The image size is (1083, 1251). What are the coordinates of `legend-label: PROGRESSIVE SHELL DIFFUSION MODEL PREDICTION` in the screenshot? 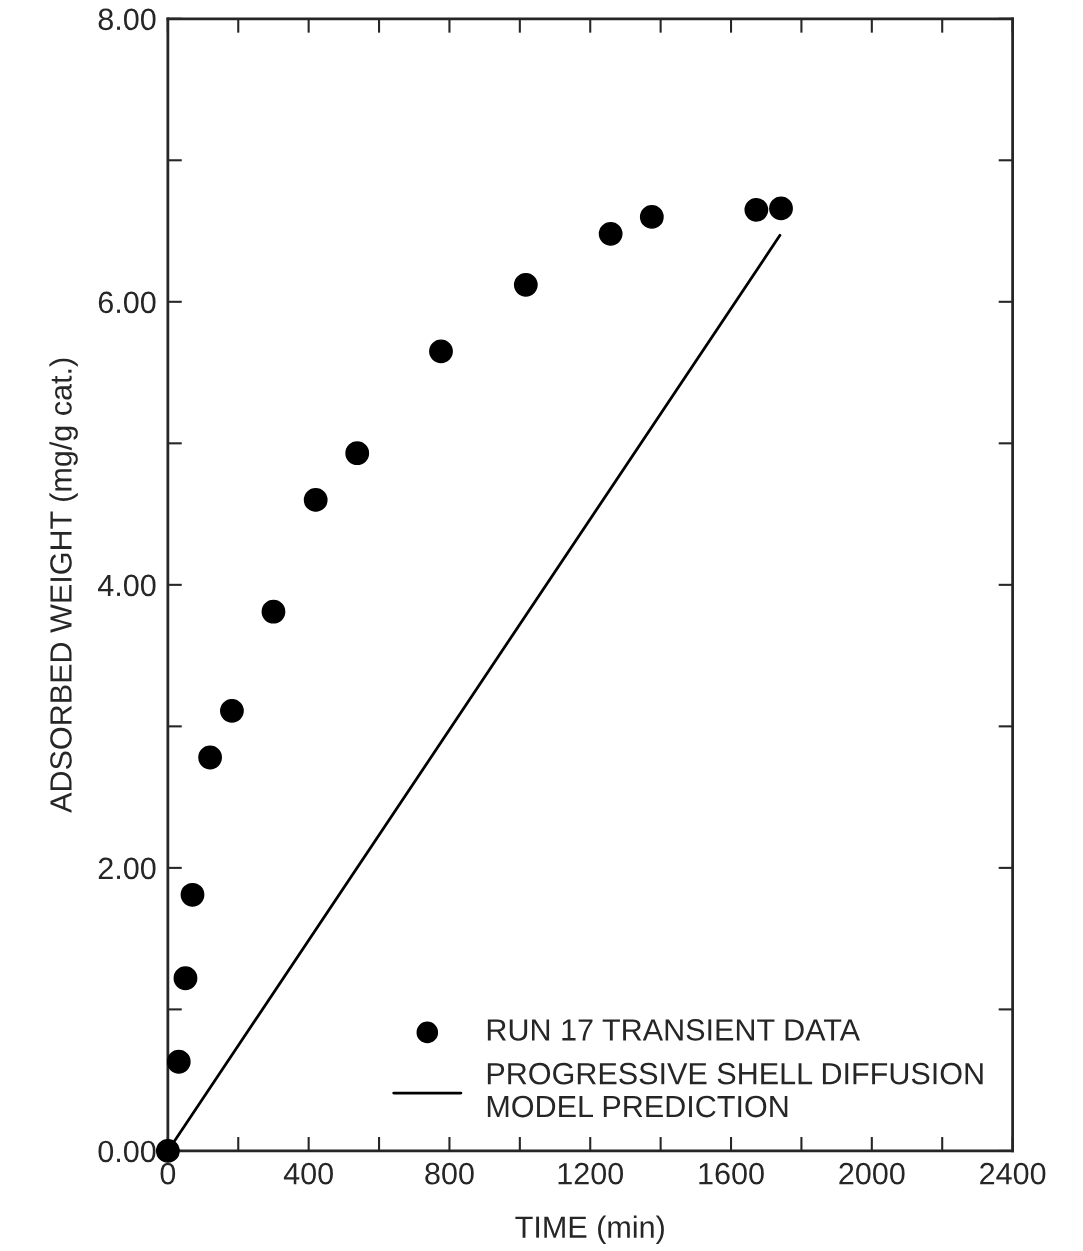 It's located at (735, 1090).